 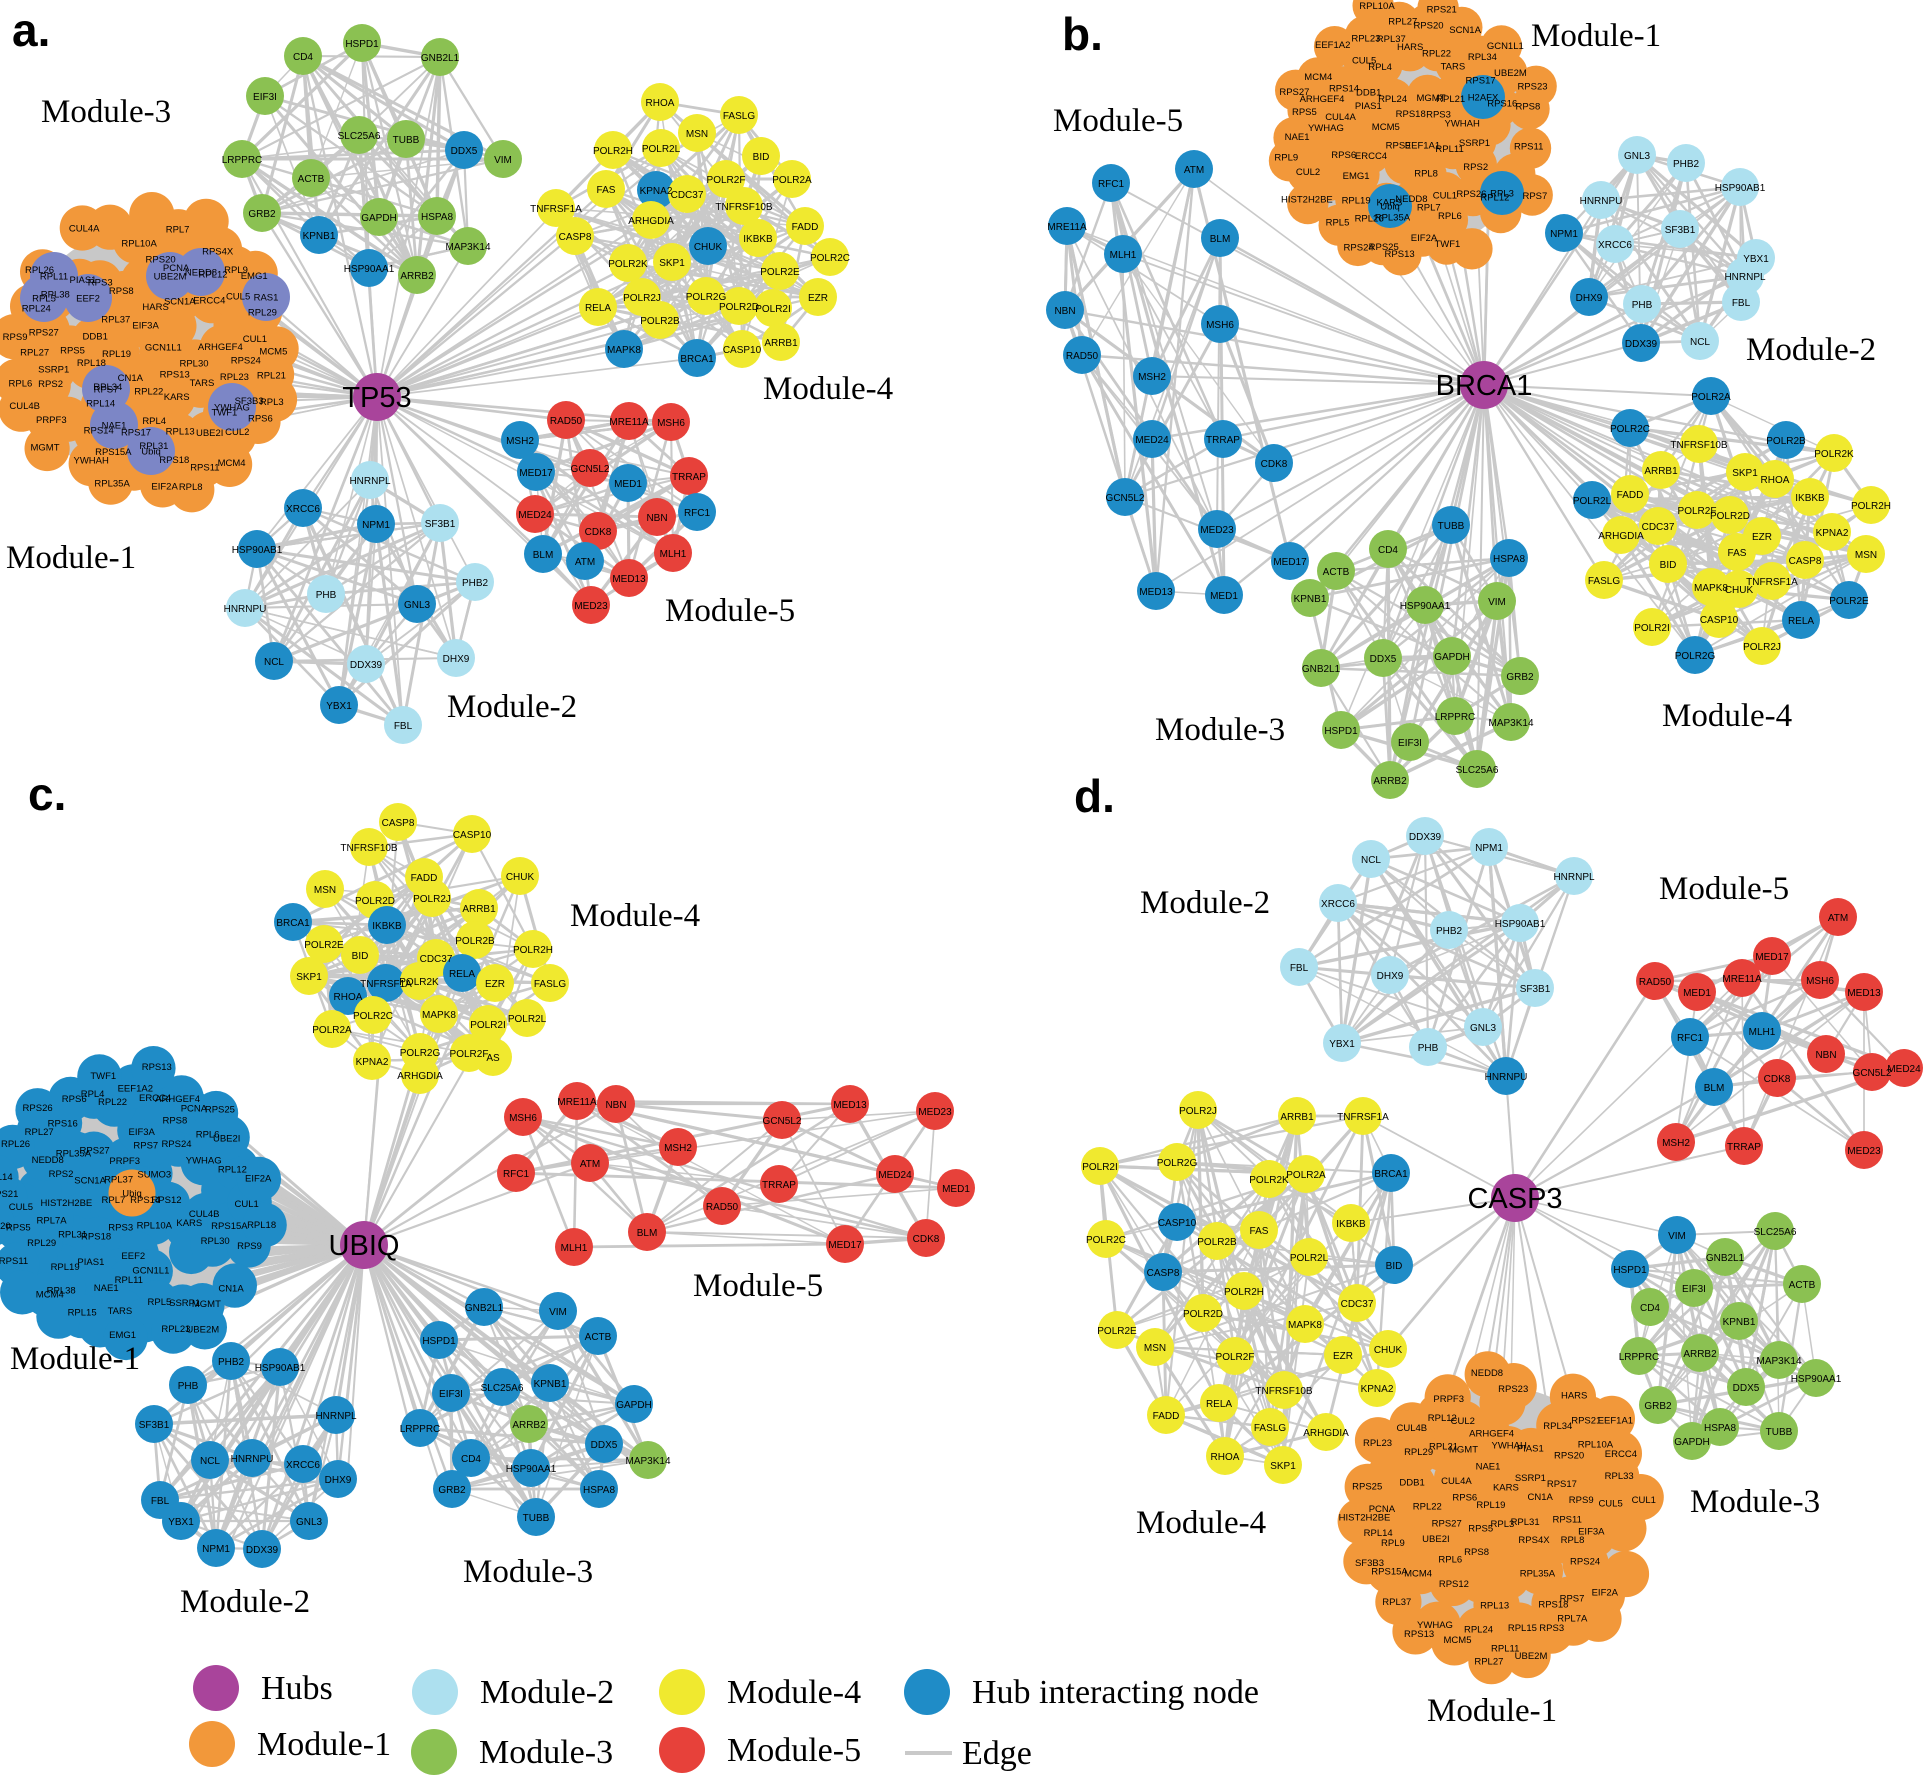 What do you see at coordinates (1711, 397) in the screenshot?
I see `svg-text: POLR2A` at bounding box center [1711, 397].